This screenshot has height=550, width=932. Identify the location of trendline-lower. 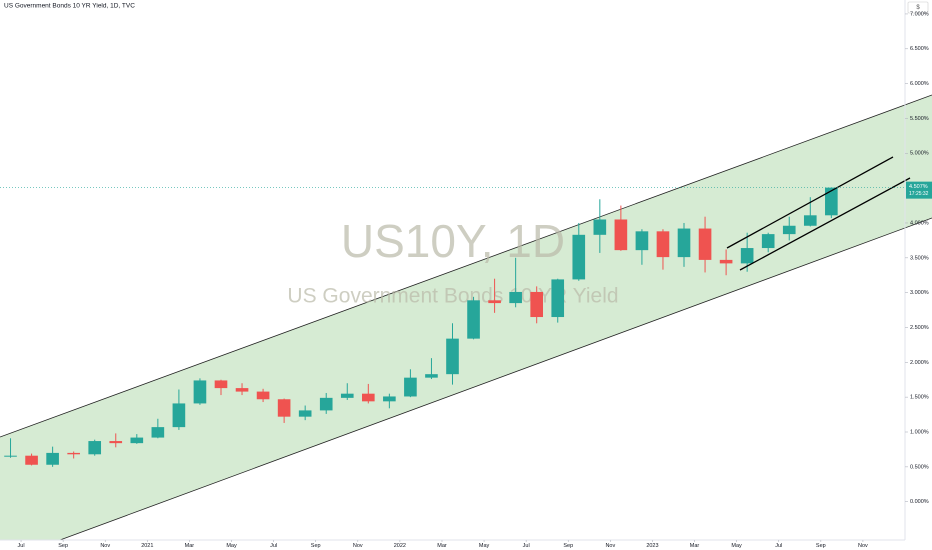
(825, 224).